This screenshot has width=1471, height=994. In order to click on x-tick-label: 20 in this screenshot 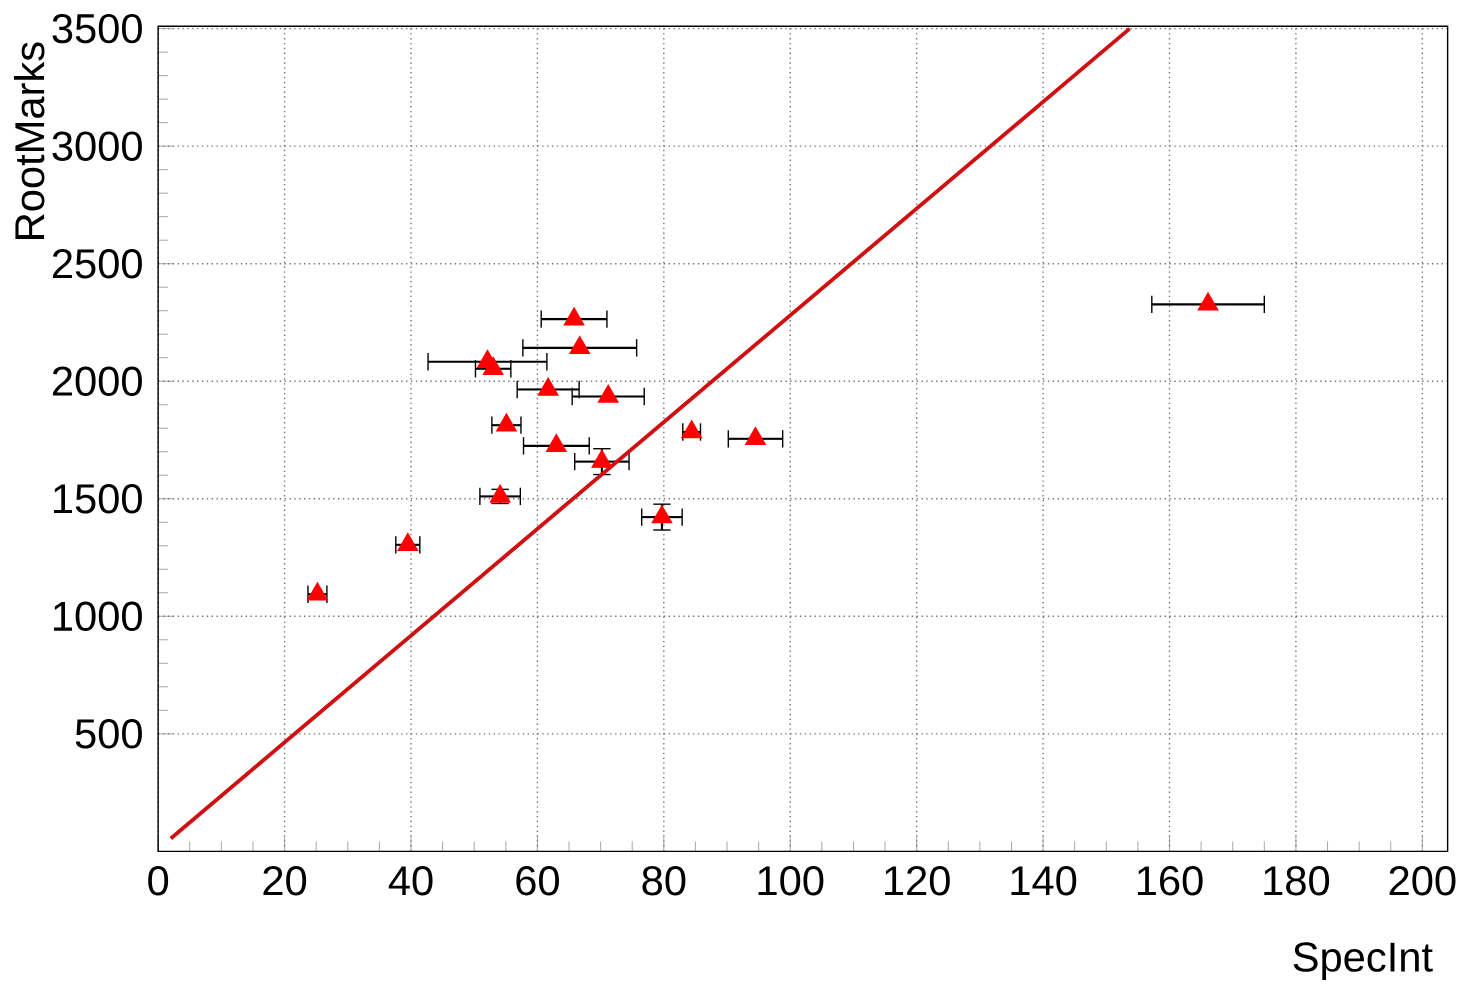, I will do `click(285, 880)`.